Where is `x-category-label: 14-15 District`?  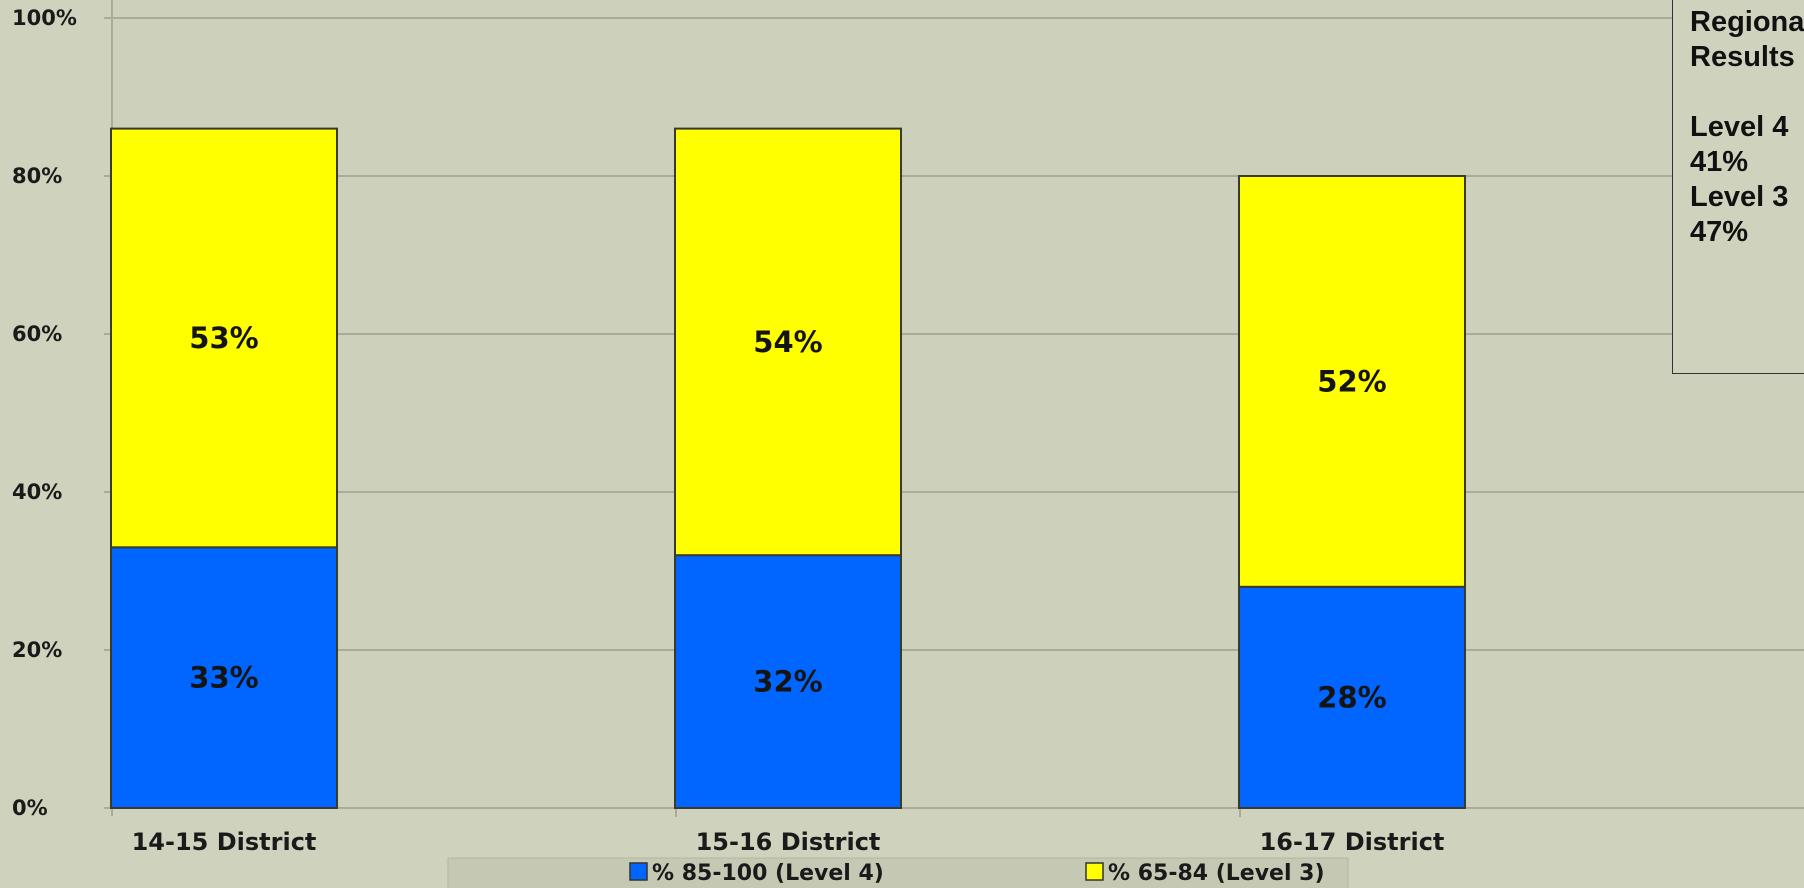
x-category-label: 14-15 District is located at coordinates (224, 842).